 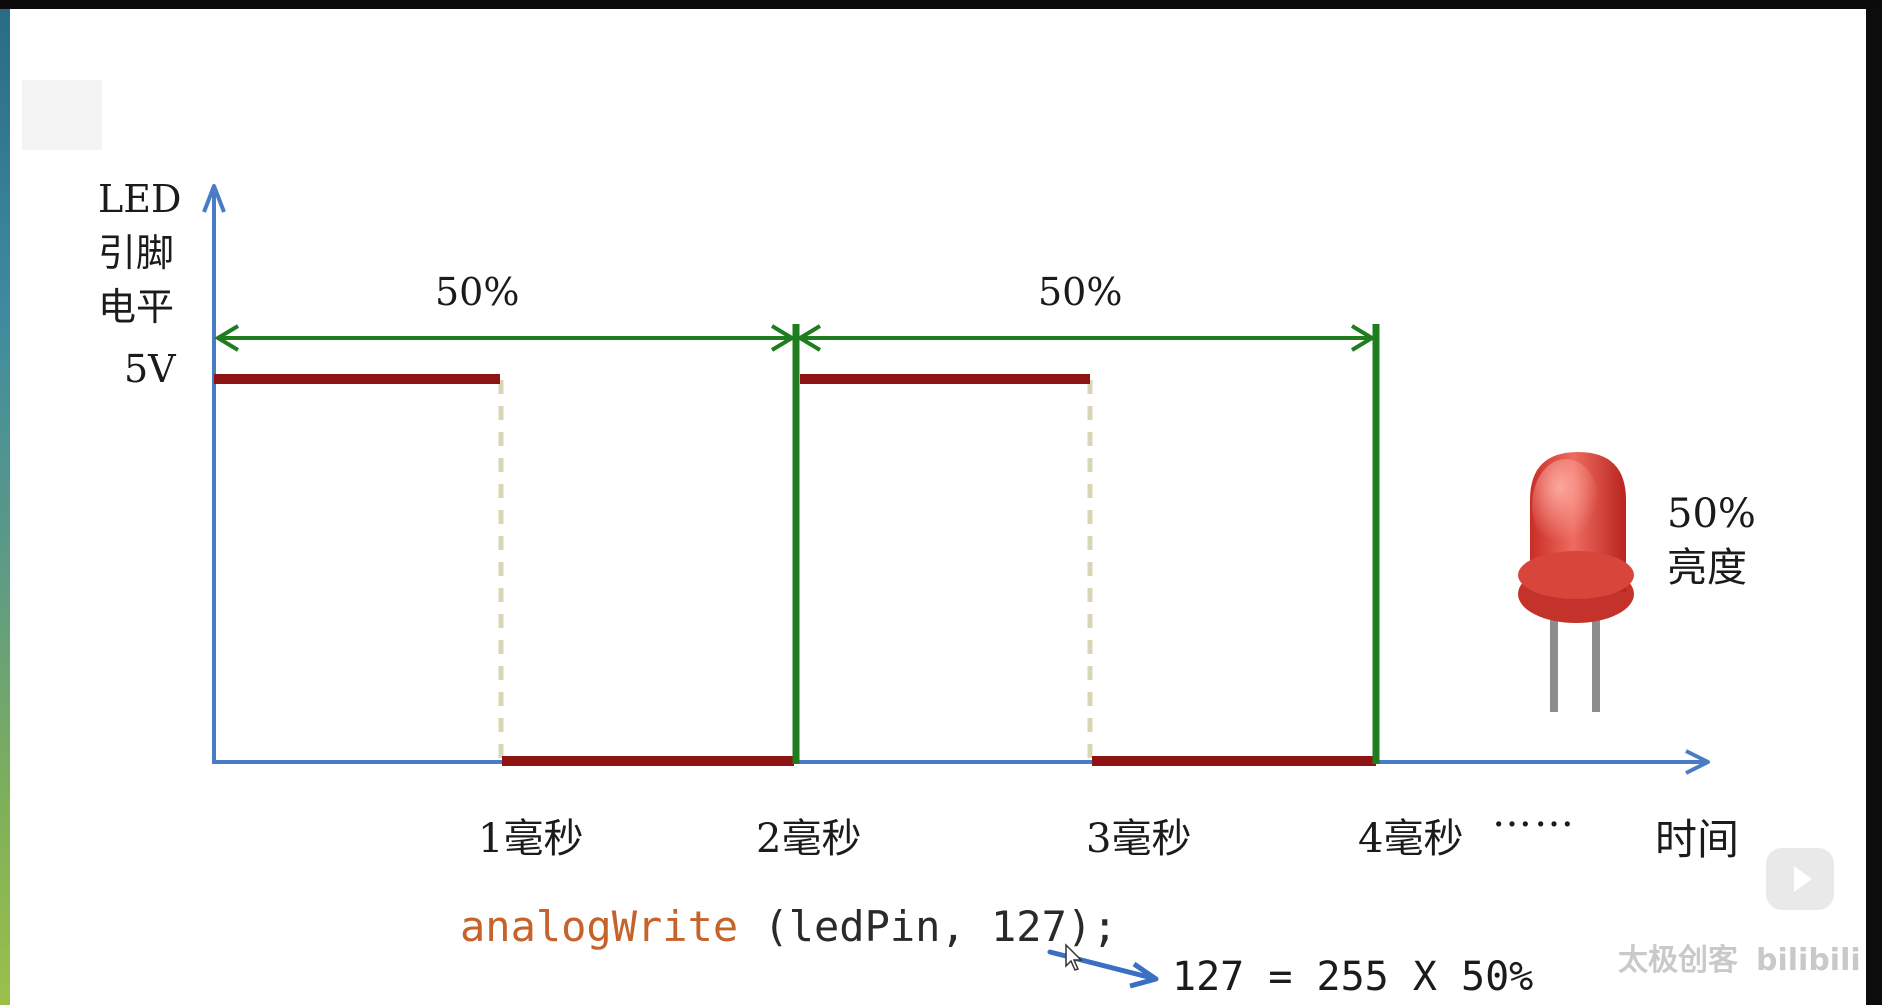 What do you see at coordinates (1748, 957) in the screenshot?
I see `watermark: 太极创客 bilibili` at bounding box center [1748, 957].